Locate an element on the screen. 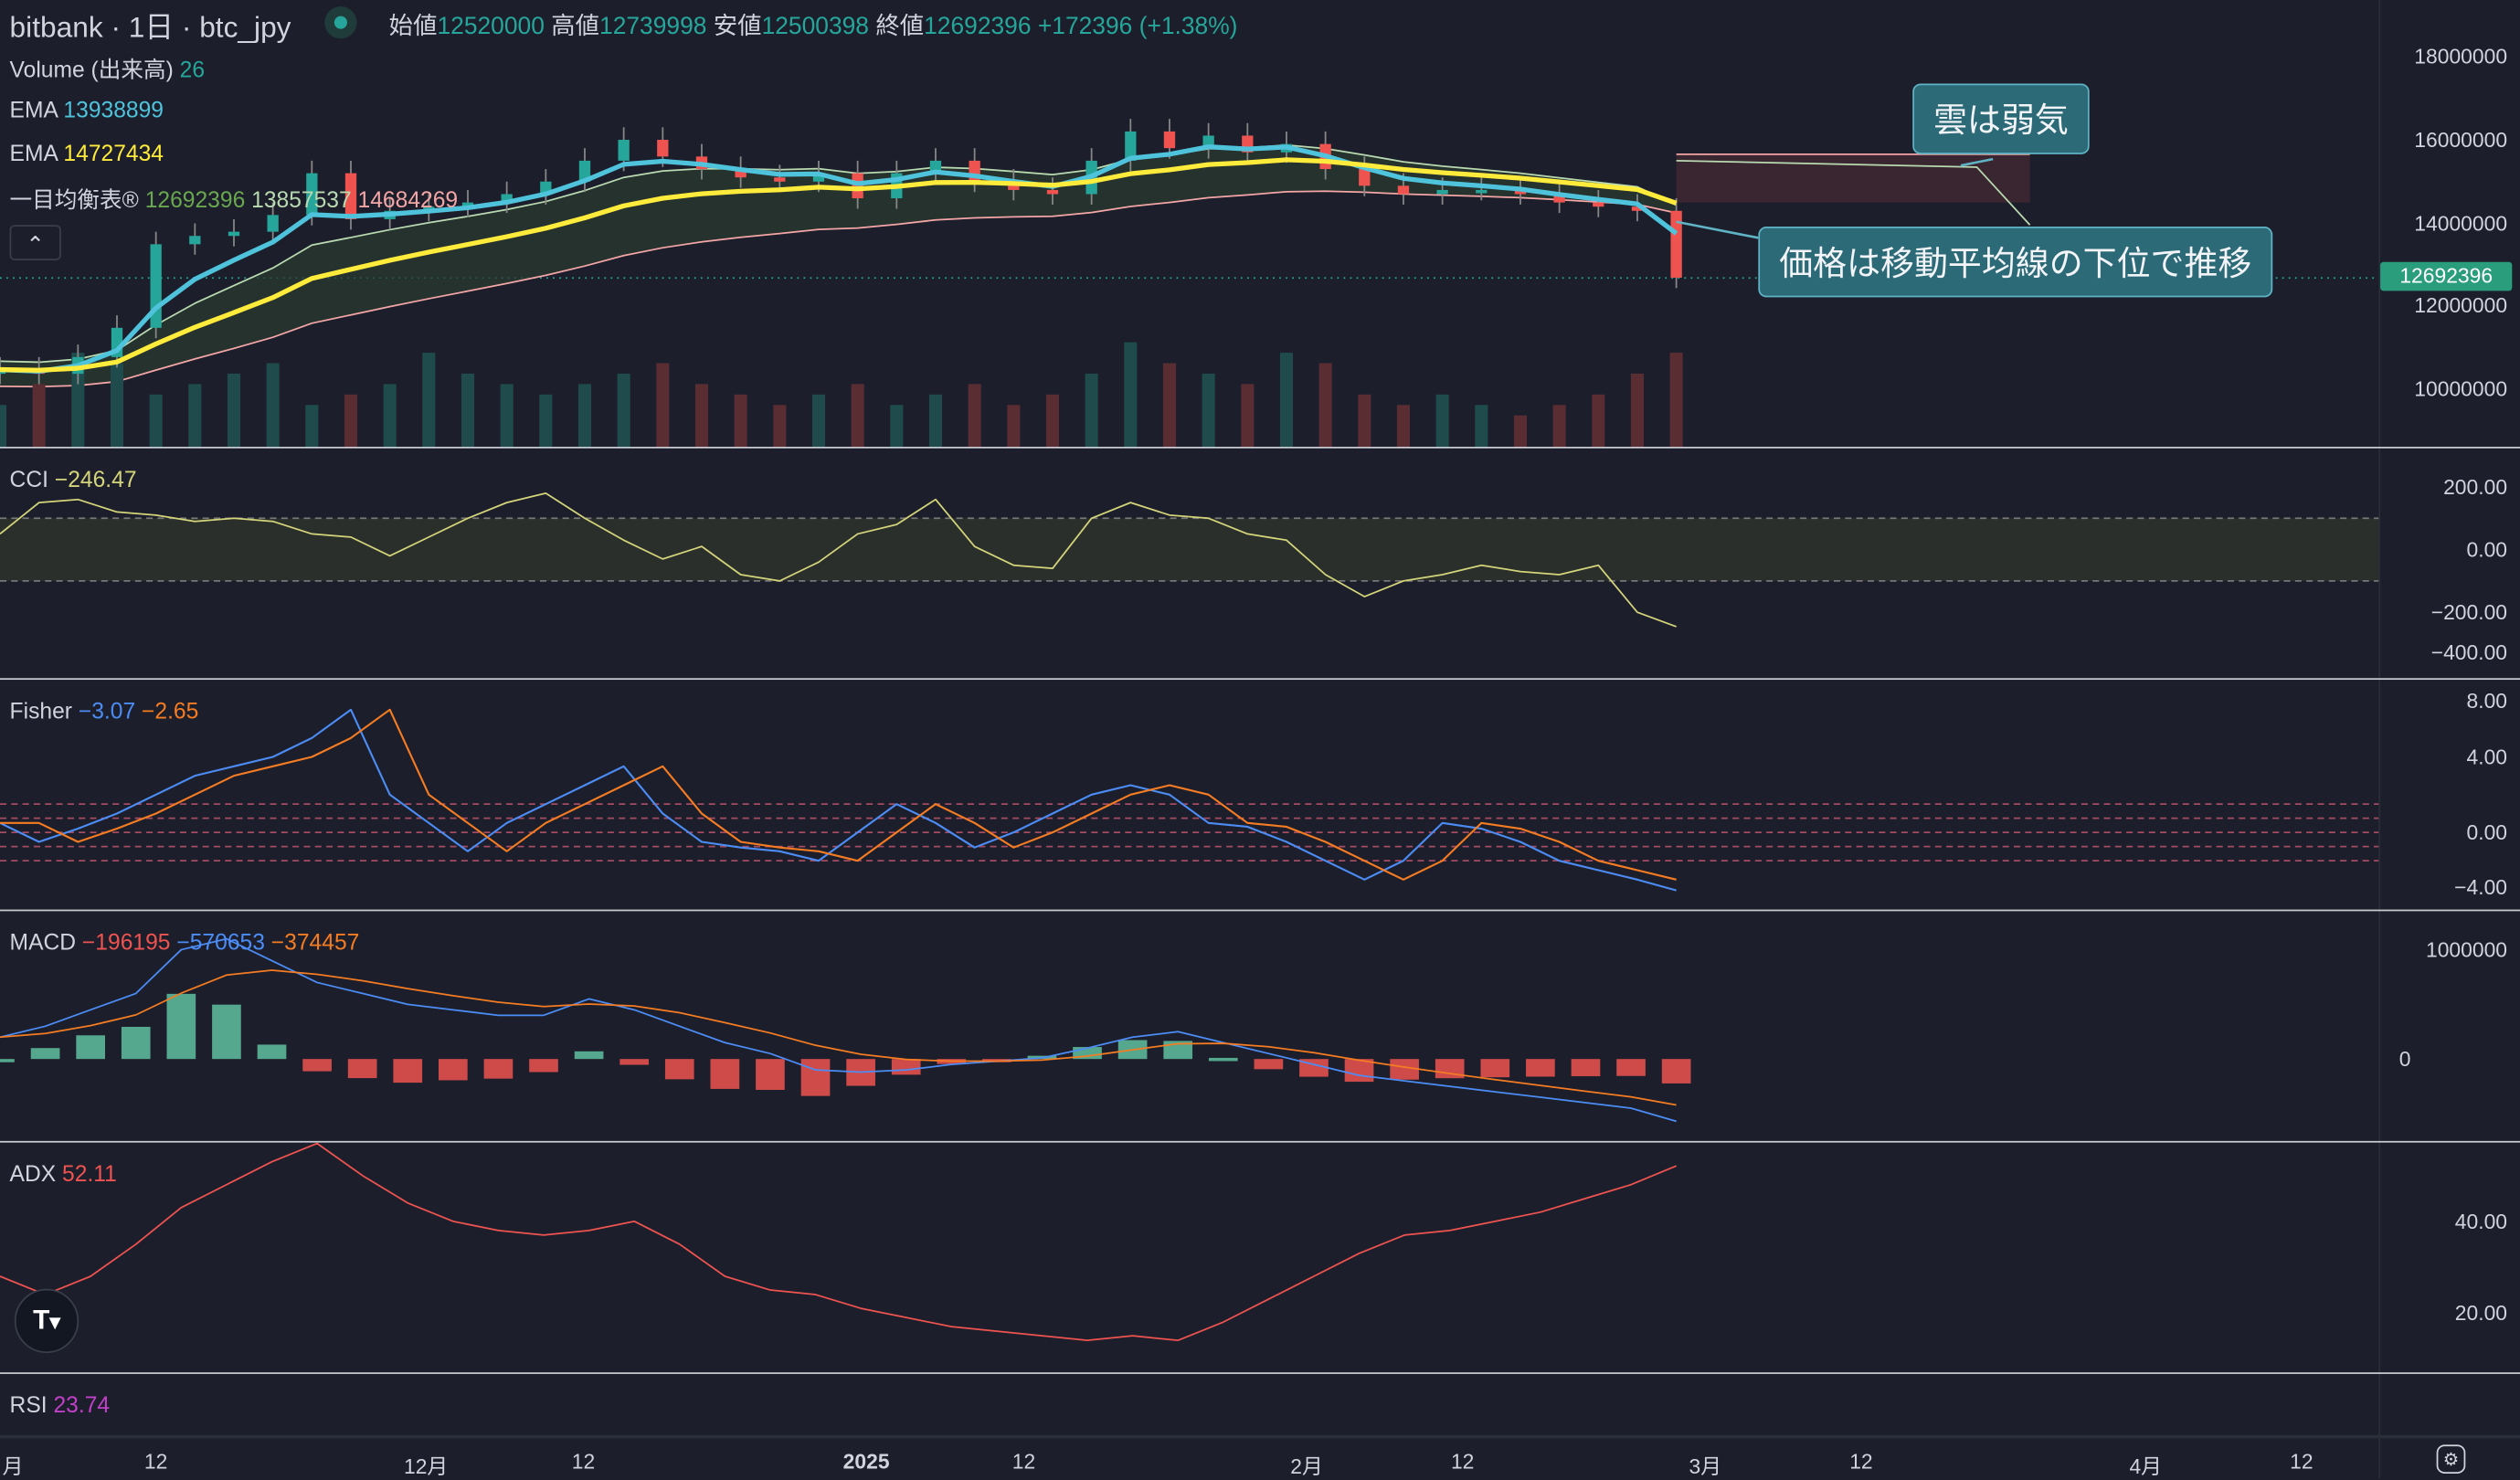 The width and height of the screenshot is (2520, 1480). close-label: 終値 is located at coordinates (900, 26).